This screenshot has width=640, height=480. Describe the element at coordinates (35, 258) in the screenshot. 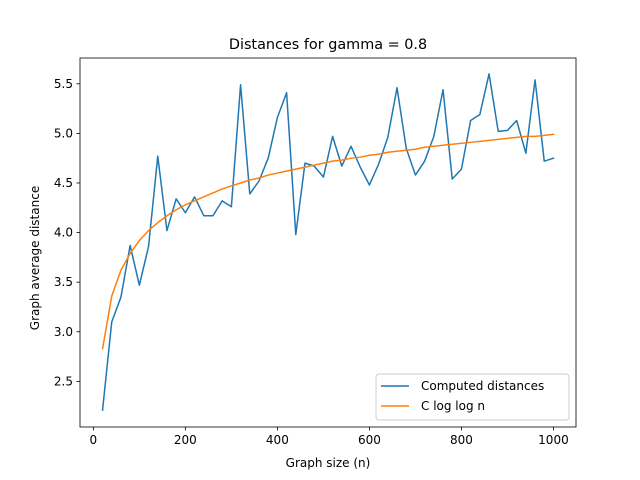

I see `y-axis-label: Graph average distance` at that location.